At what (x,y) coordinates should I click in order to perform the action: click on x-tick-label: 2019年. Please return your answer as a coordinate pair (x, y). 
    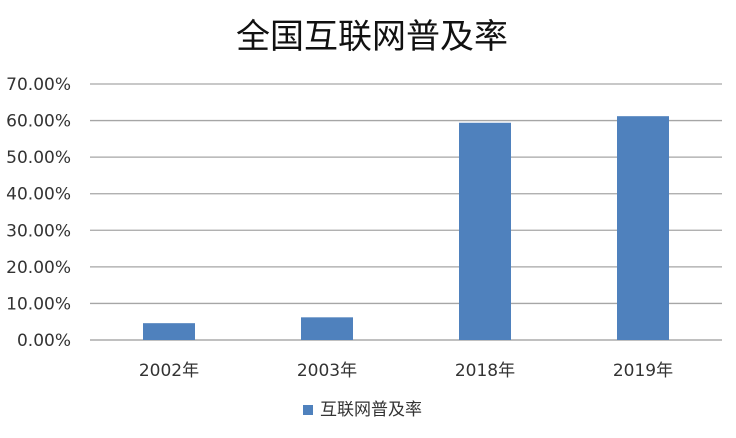
    Looking at the image, I should click on (643, 371).